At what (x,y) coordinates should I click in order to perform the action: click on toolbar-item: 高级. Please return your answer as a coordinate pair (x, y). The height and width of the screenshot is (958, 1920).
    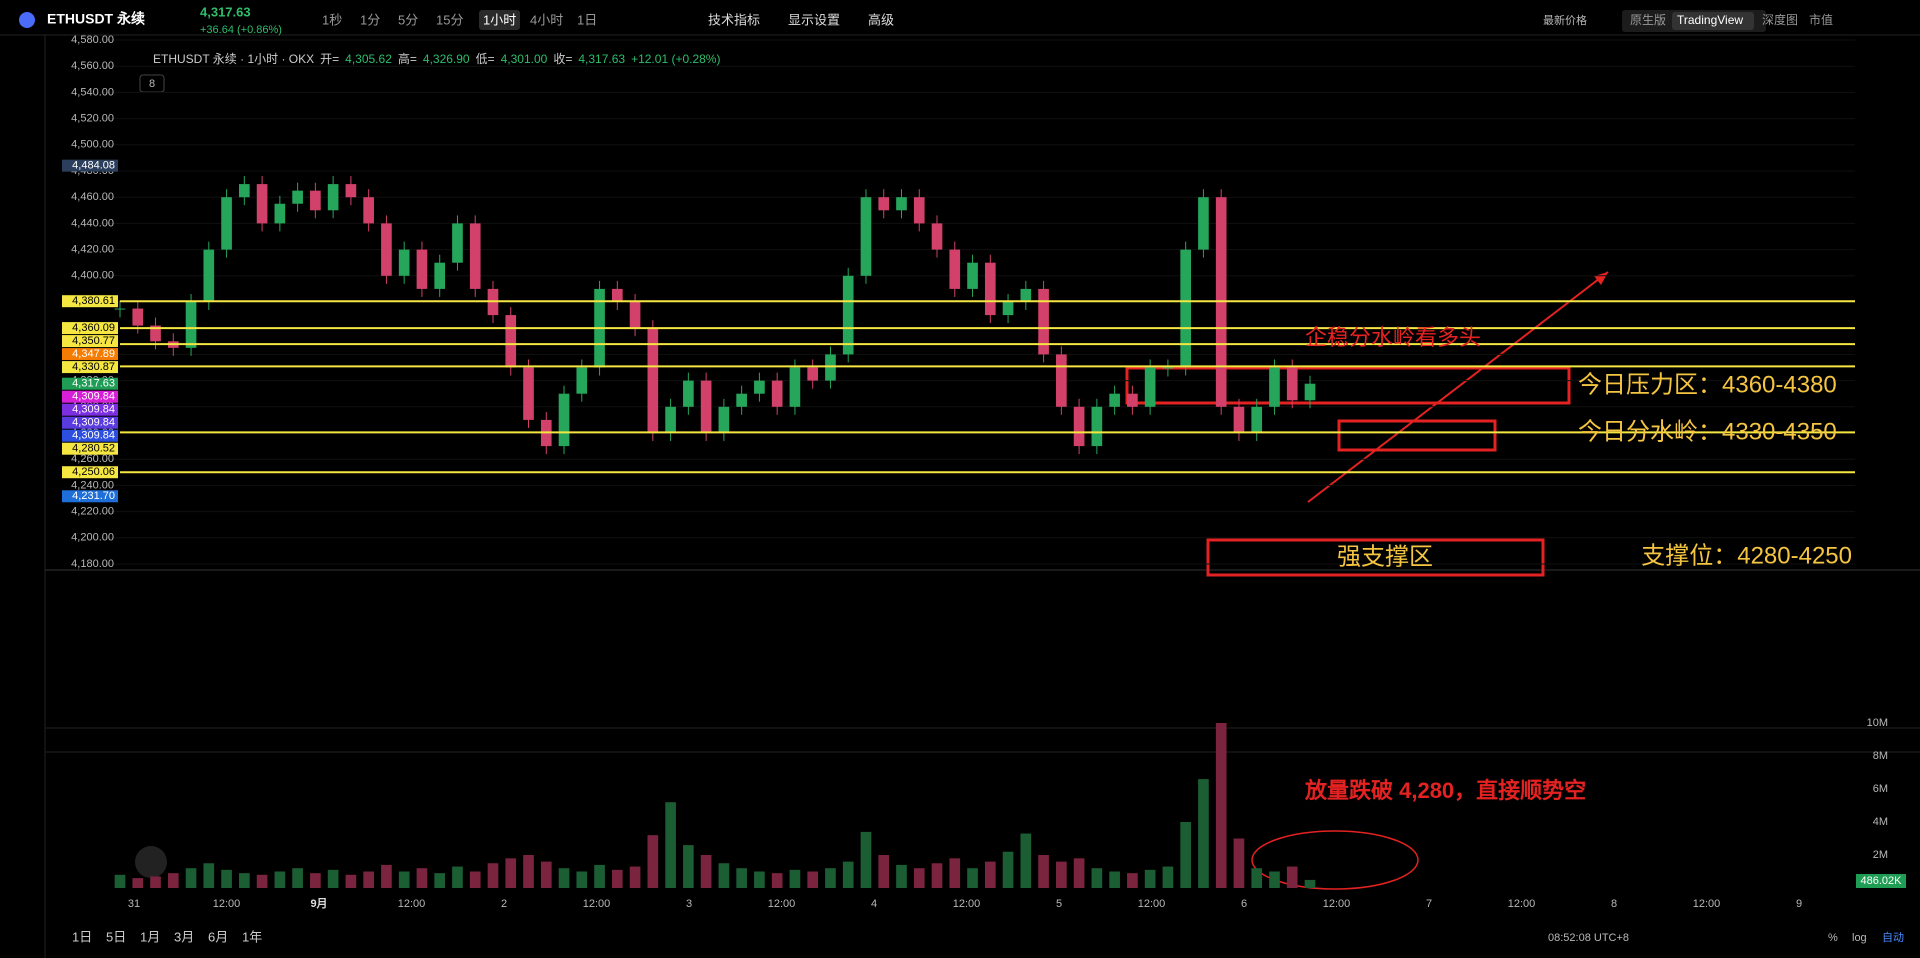
    Looking at the image, I should click on (881, 19).